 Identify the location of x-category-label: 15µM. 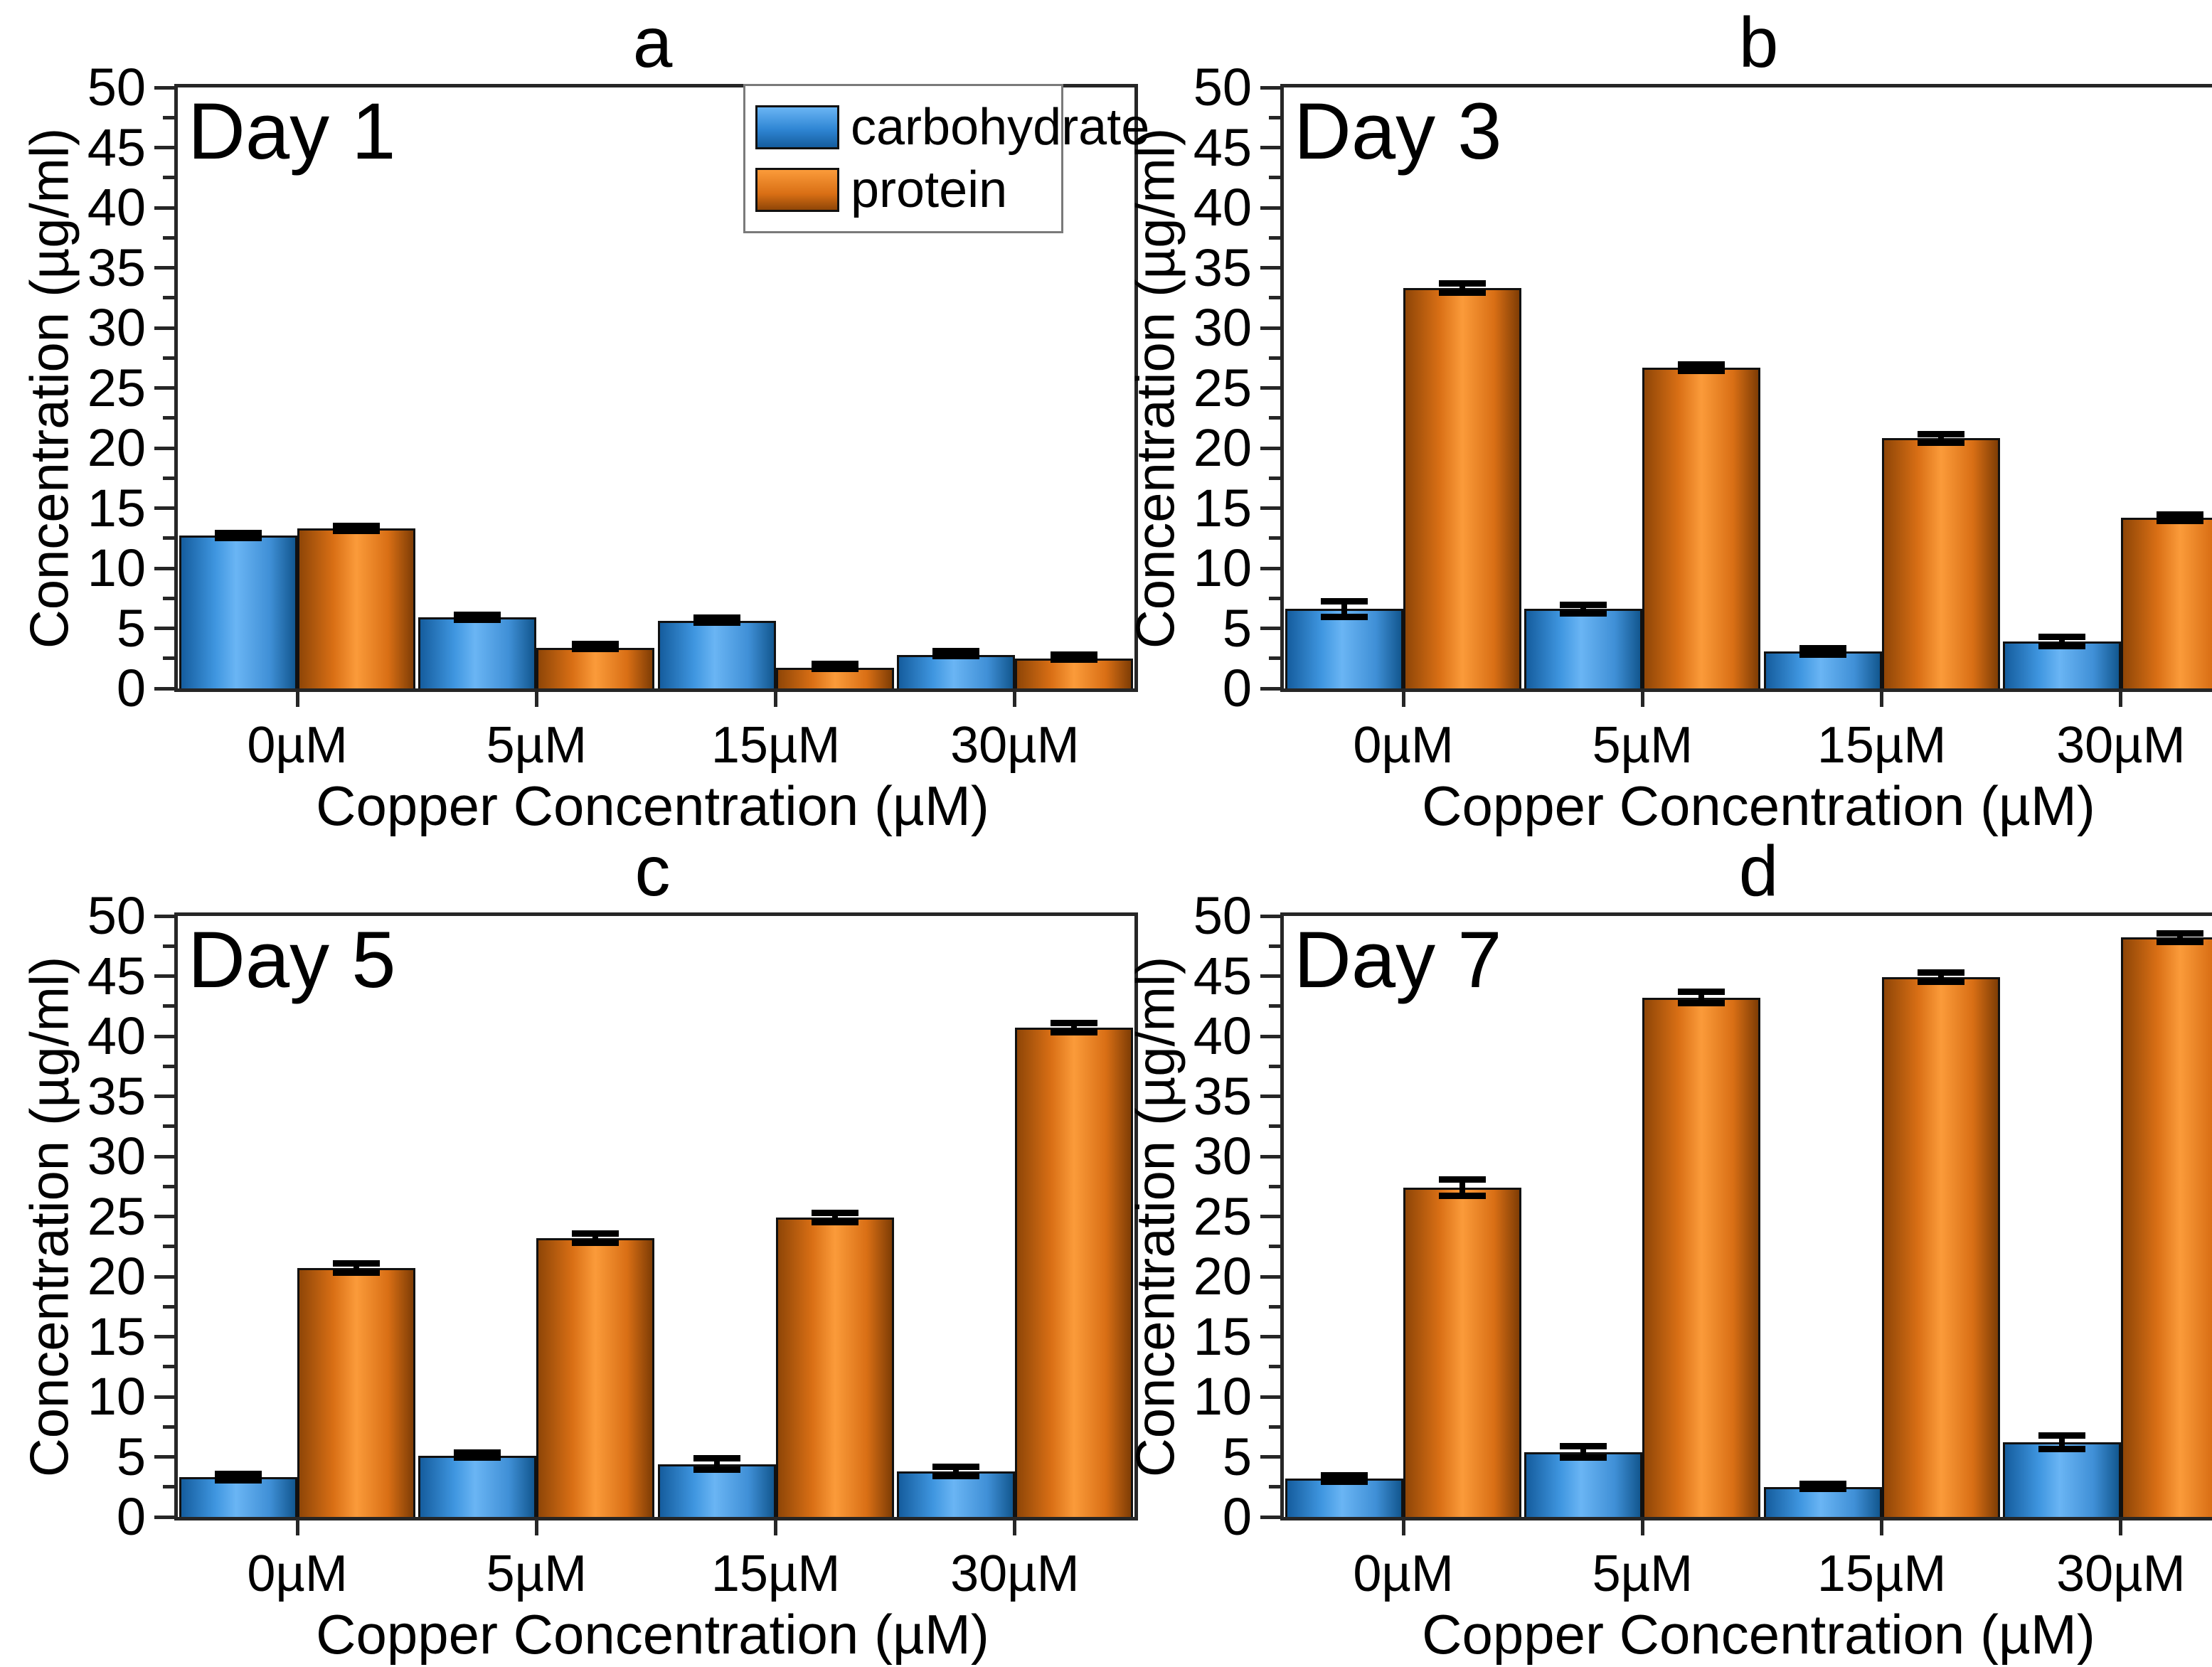
(776, 1573).